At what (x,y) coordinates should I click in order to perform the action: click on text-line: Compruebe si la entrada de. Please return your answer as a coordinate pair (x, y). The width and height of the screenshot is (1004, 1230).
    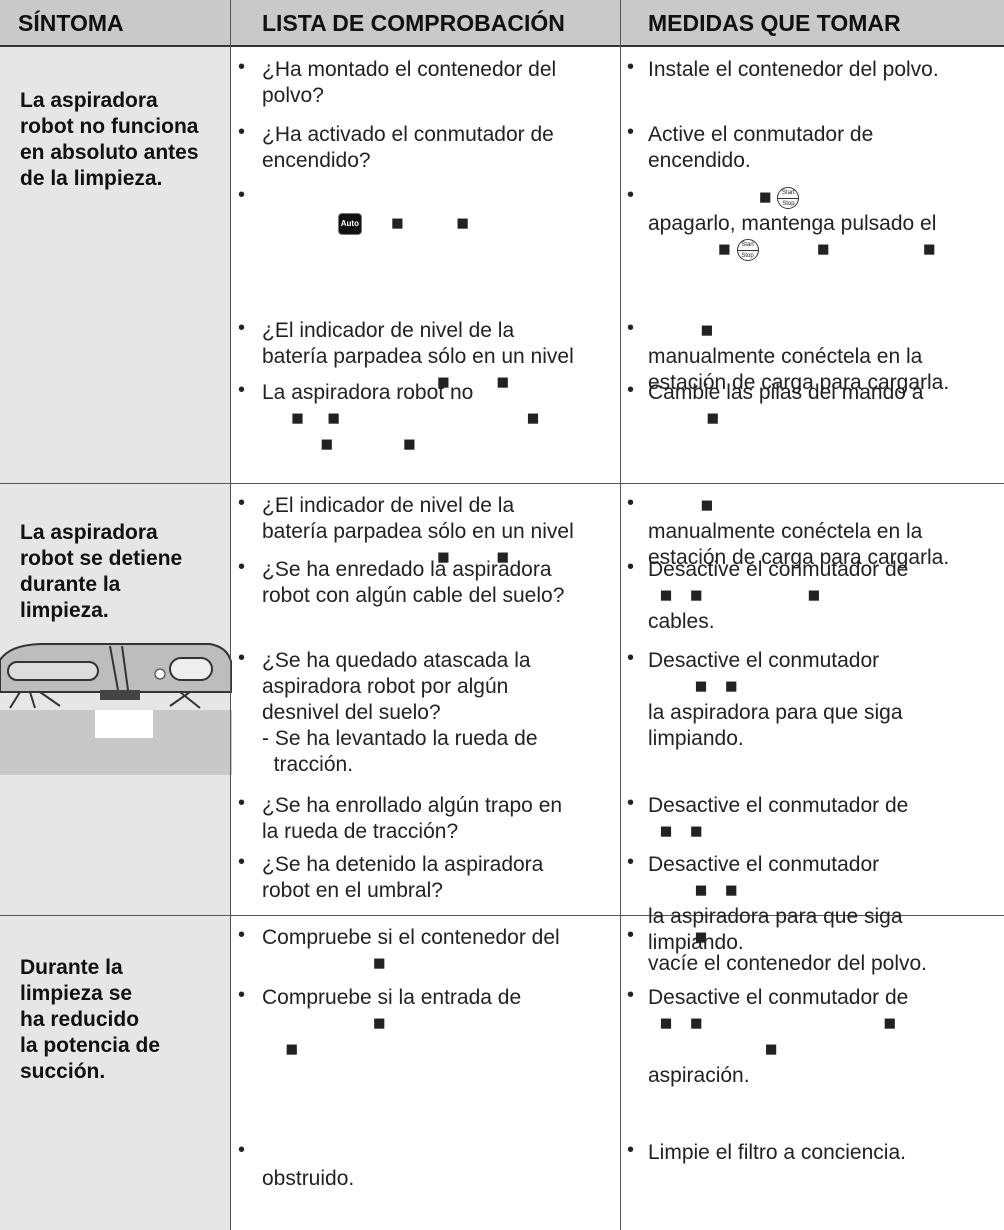
    Looking at the image, I should click on (392, 997).